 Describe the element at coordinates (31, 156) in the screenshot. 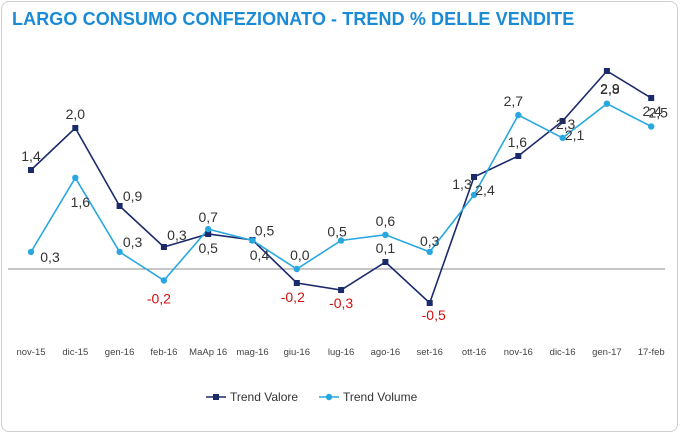

I see `data-label-trend-valore-nov-15: 1,4` at that location.